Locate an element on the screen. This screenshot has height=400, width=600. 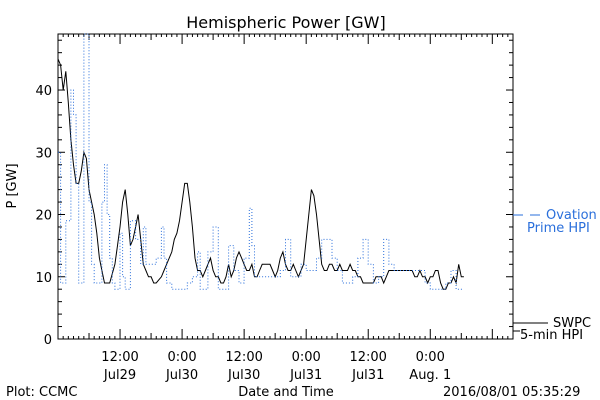
chart-title: Hemispheric Power [GW] is located at coordinates (285, 22).